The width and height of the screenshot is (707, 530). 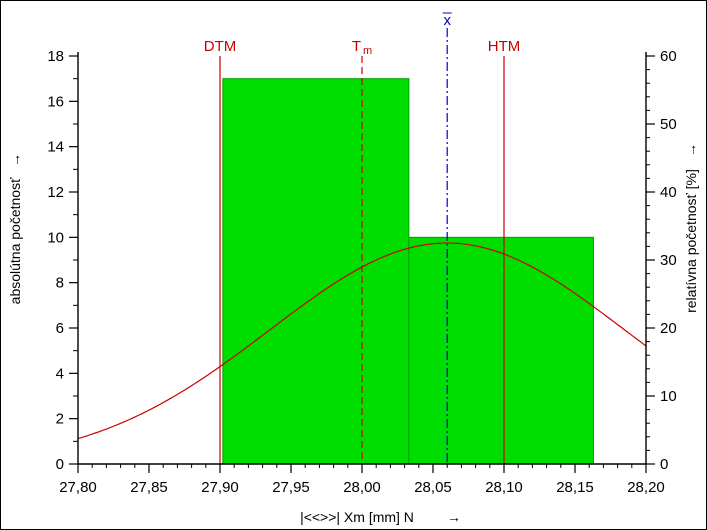 What do you see at coordinates (668, 124) in the screenshot?
I see `y2-tick-label: 50` at bounding box center [668, 124].